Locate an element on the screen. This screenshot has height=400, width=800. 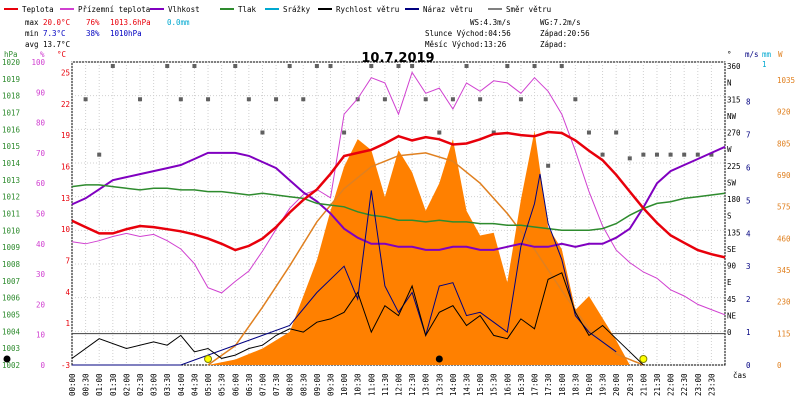
tick-dir: 315 is located at coordinates (734, 99).